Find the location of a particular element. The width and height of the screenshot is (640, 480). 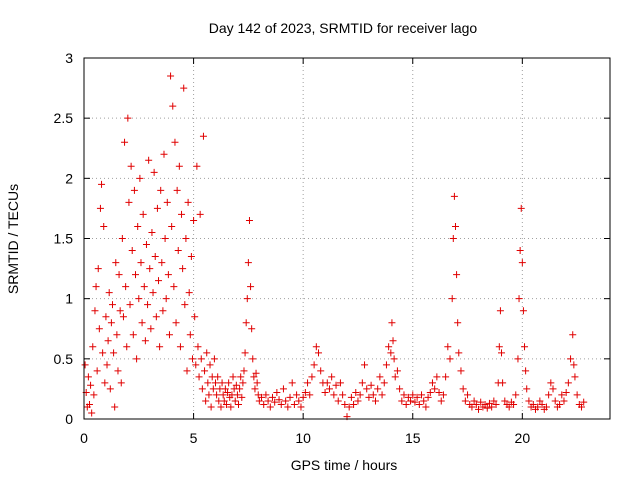

y-tick-label: 0 is located at coordinates (69, 419).